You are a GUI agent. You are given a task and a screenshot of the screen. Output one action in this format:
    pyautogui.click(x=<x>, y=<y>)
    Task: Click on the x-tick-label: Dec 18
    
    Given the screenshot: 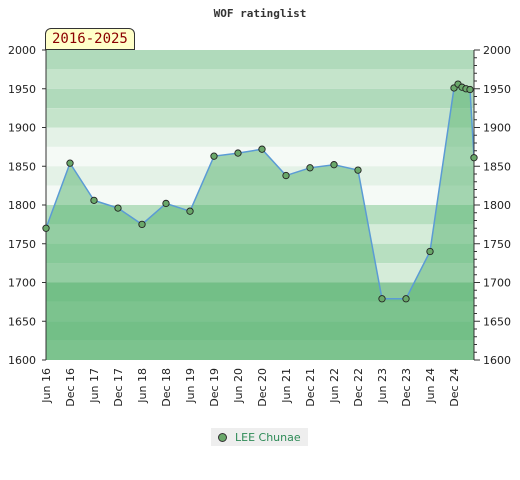 What is the action you would take?
    pyautogui.click(x=166, y=387)
    